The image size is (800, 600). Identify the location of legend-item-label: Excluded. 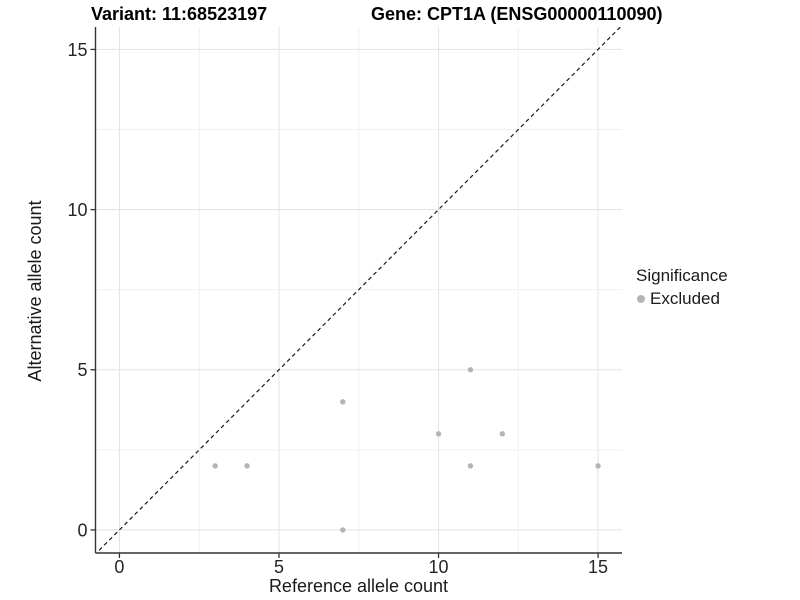
(685, 298).